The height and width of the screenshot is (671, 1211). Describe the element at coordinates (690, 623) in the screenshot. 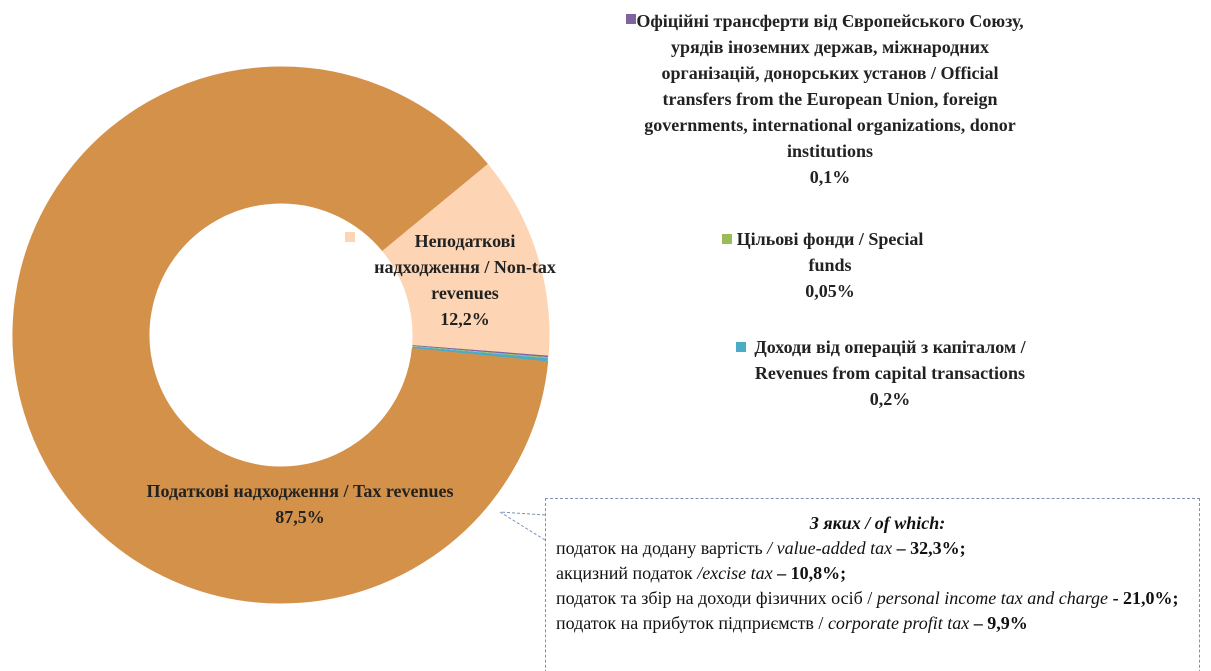

I see `item-text: податок на прибуток підприємств /` at that location.